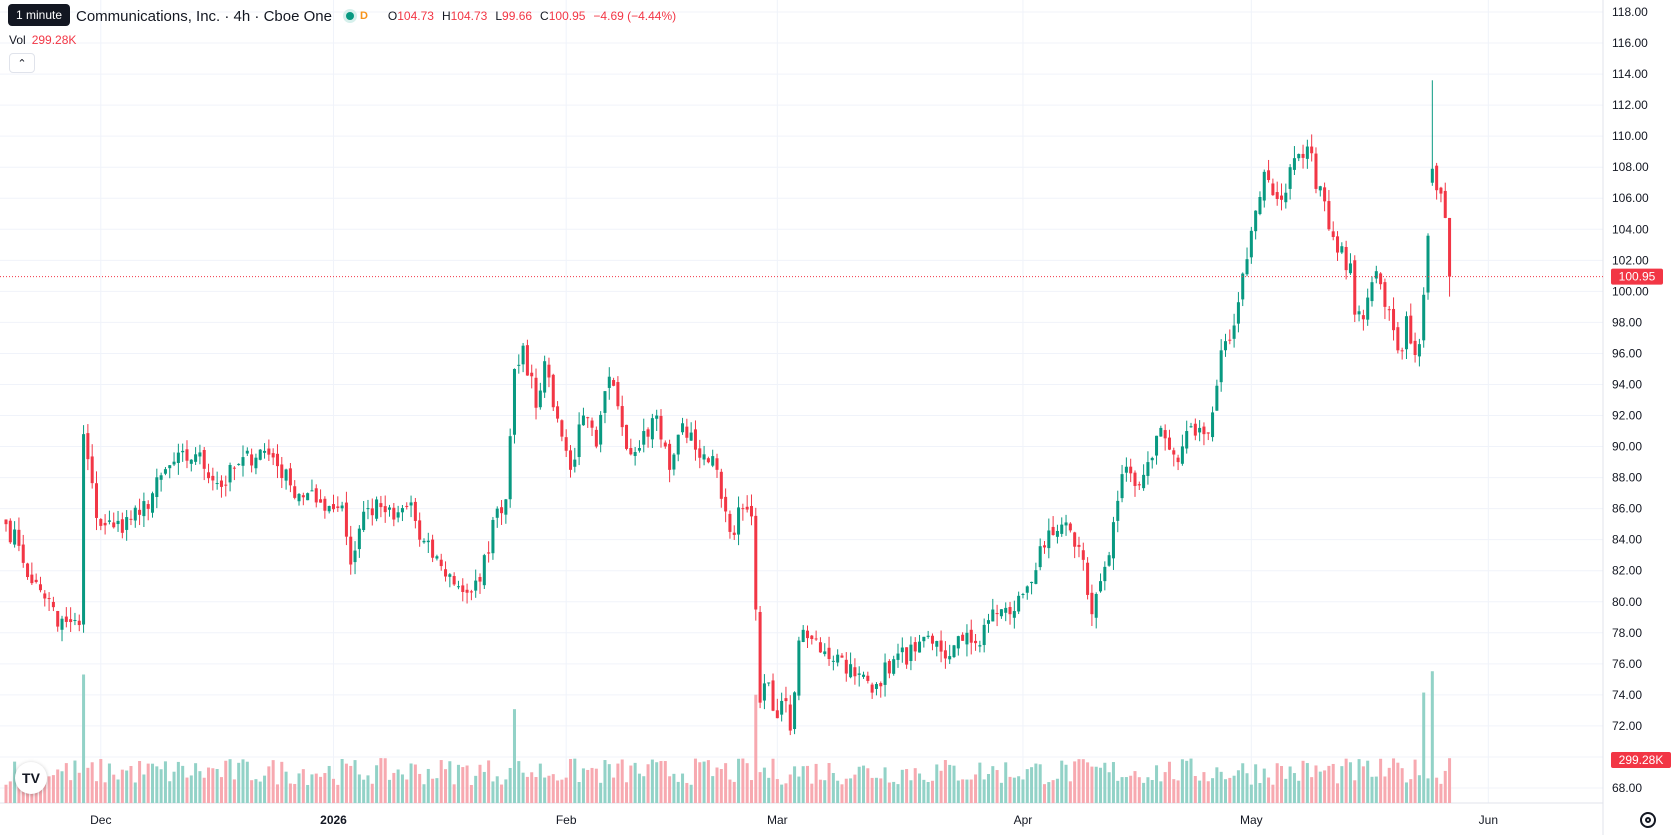  I want to click on y-tick-label: 98.00, so click(1627, 322).